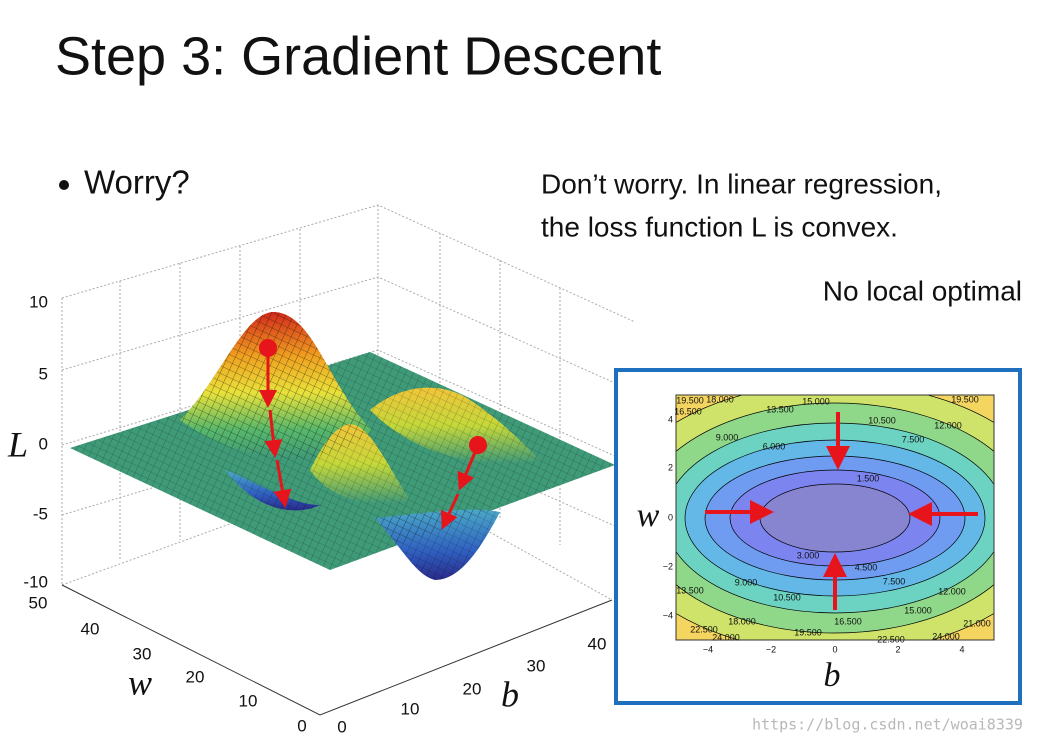  I want to click on z-tick-label: 5, so click(43, 373).